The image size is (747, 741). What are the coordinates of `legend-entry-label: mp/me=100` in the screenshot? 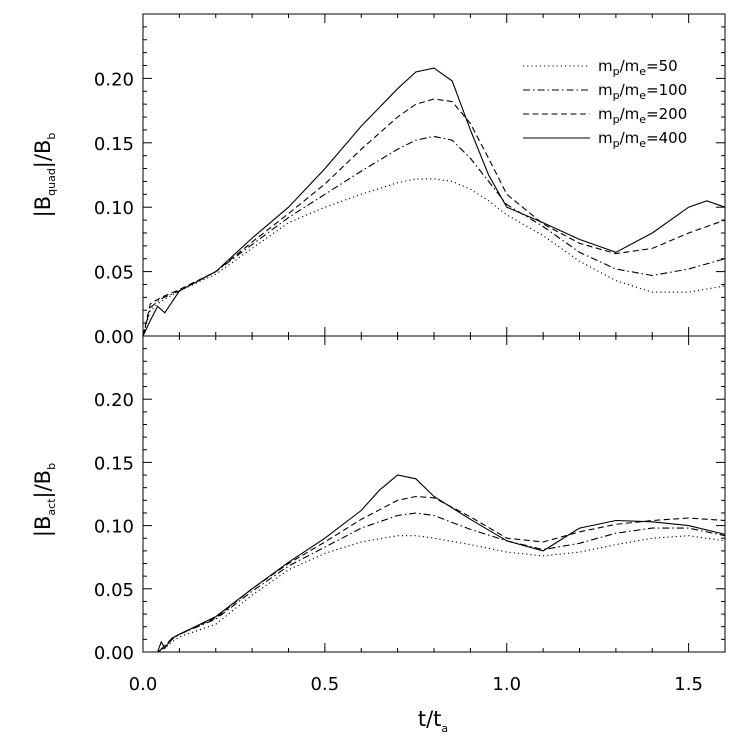 It's located at (642, 91).